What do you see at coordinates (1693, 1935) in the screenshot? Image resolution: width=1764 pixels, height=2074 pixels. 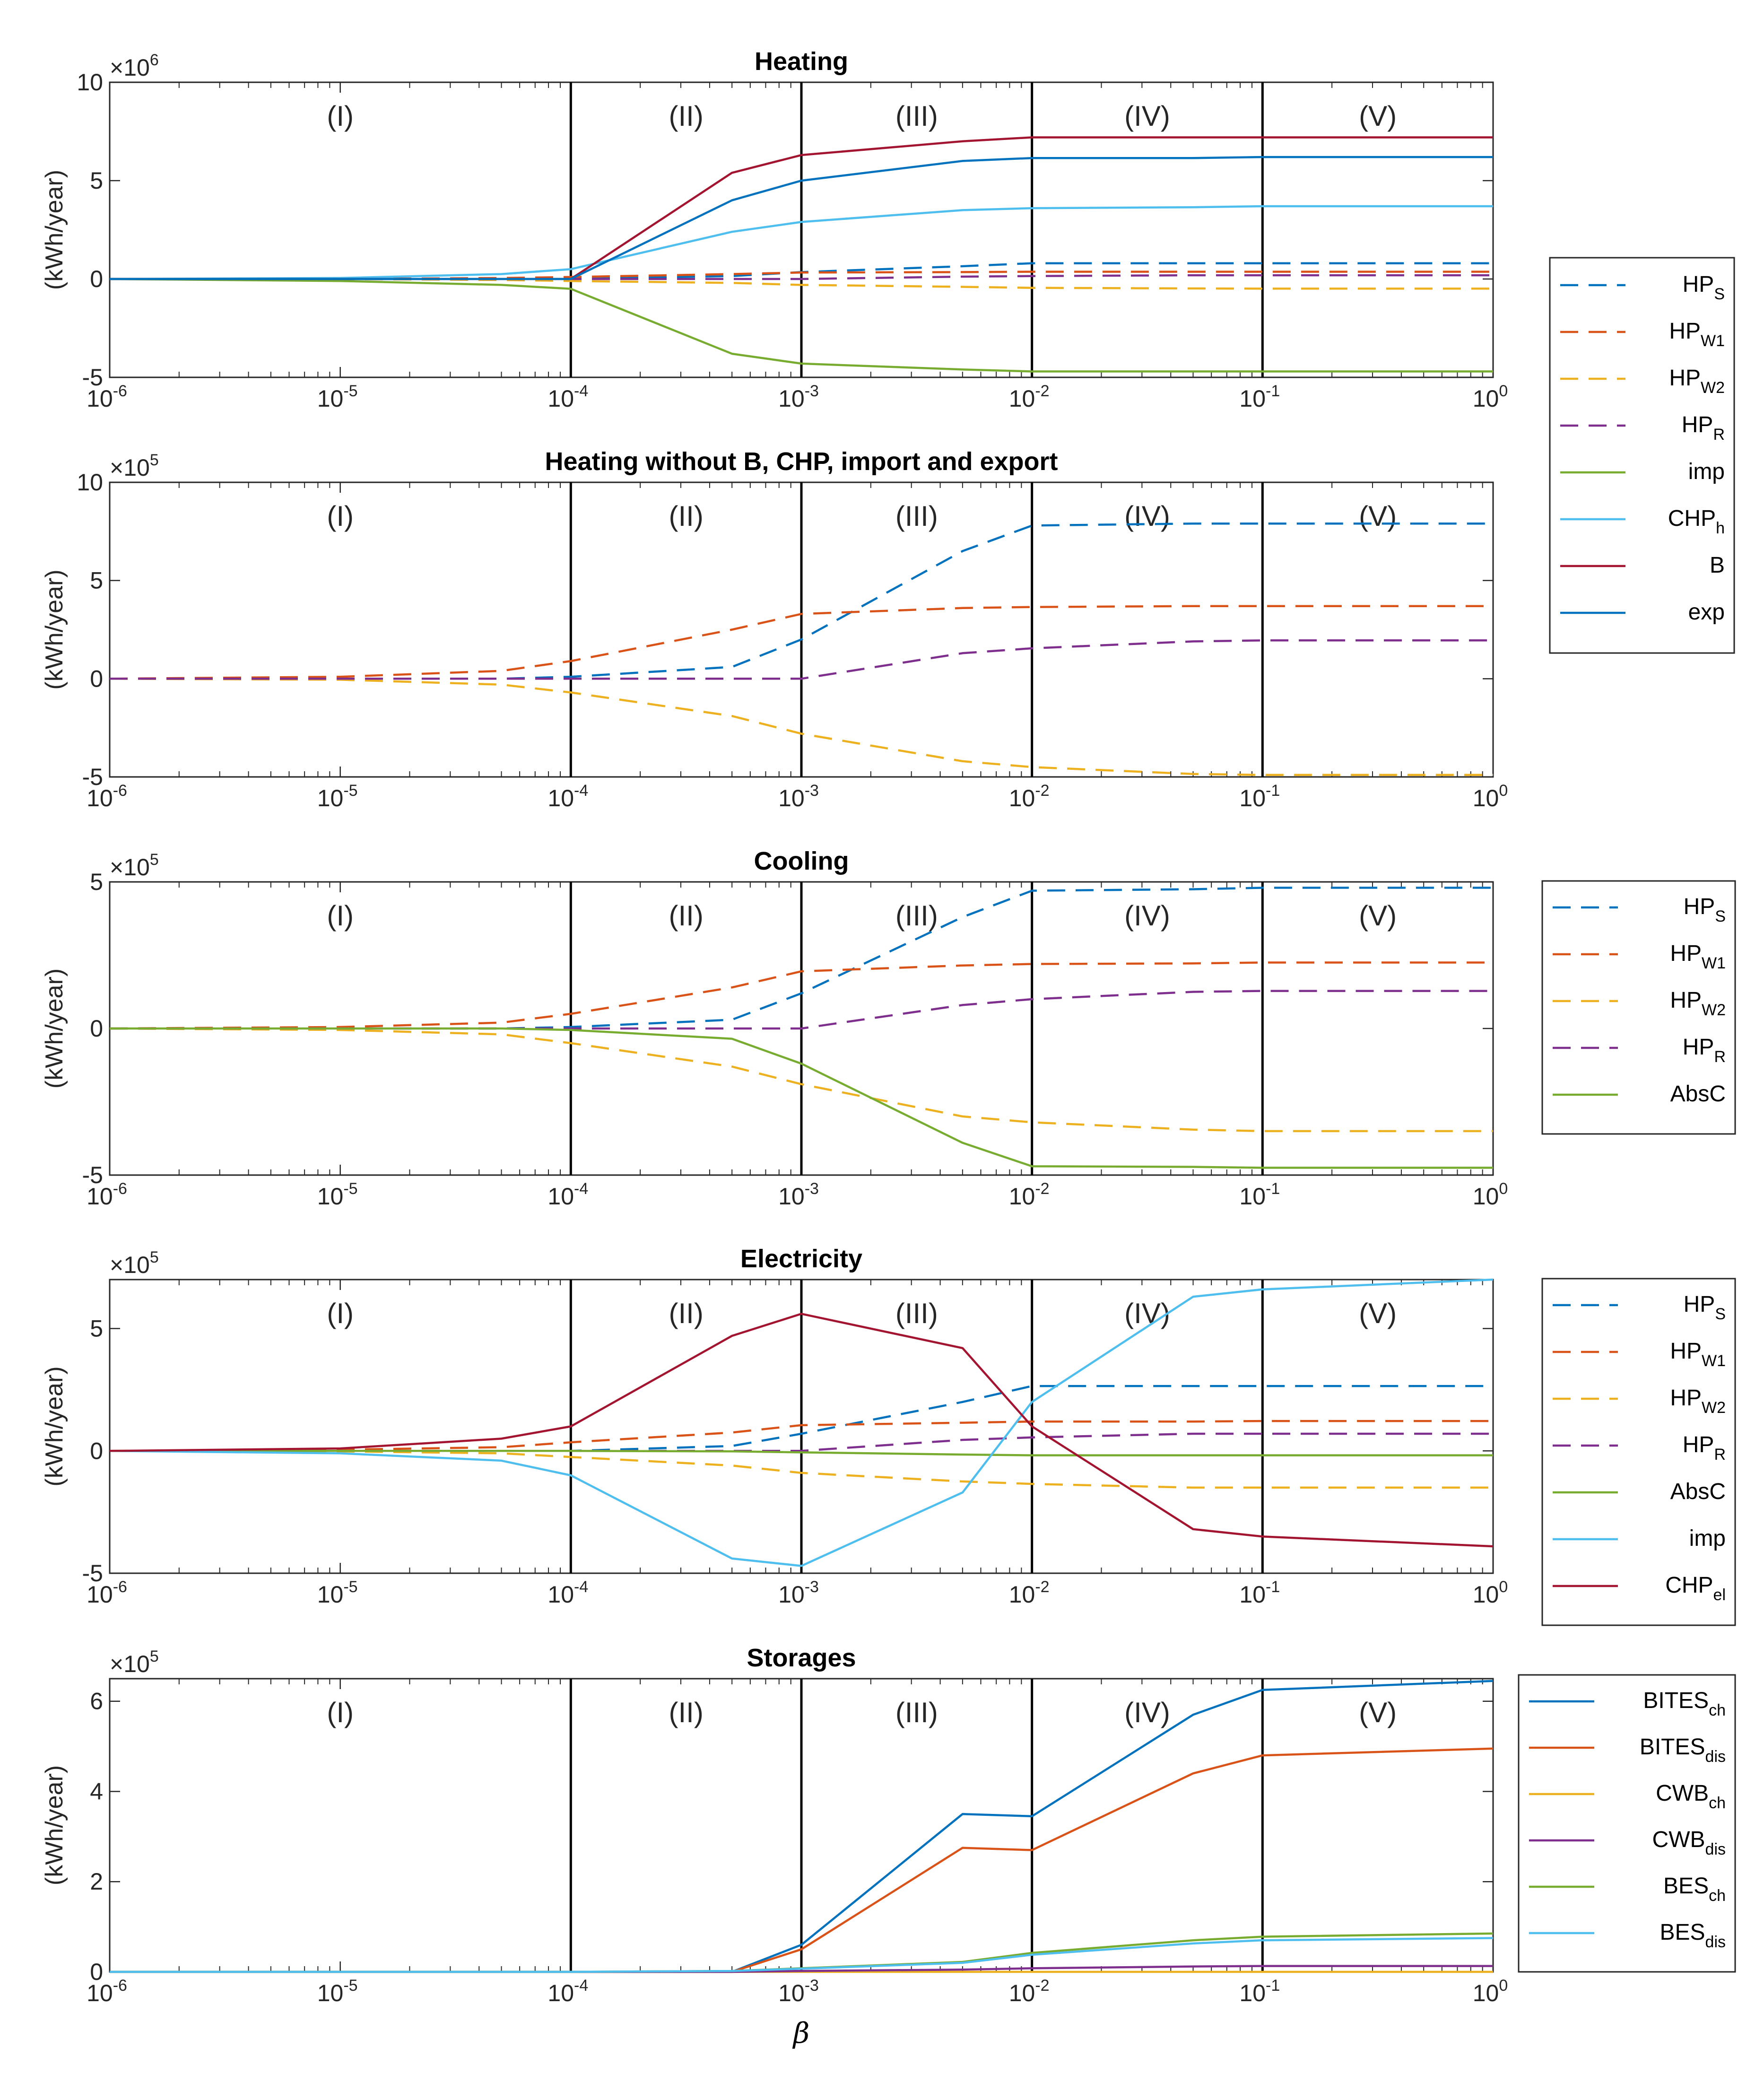 I see `legend-entry-label: BESdis` at bounding box center [1693, 1935].